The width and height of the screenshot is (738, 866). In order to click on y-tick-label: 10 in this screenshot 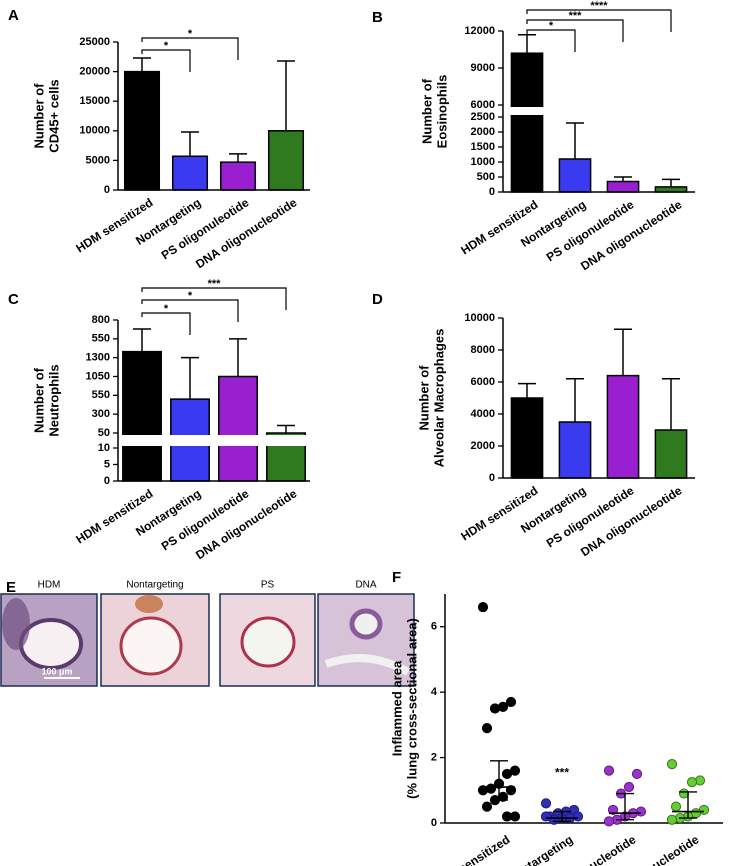, I will do `click(104, 448)`.